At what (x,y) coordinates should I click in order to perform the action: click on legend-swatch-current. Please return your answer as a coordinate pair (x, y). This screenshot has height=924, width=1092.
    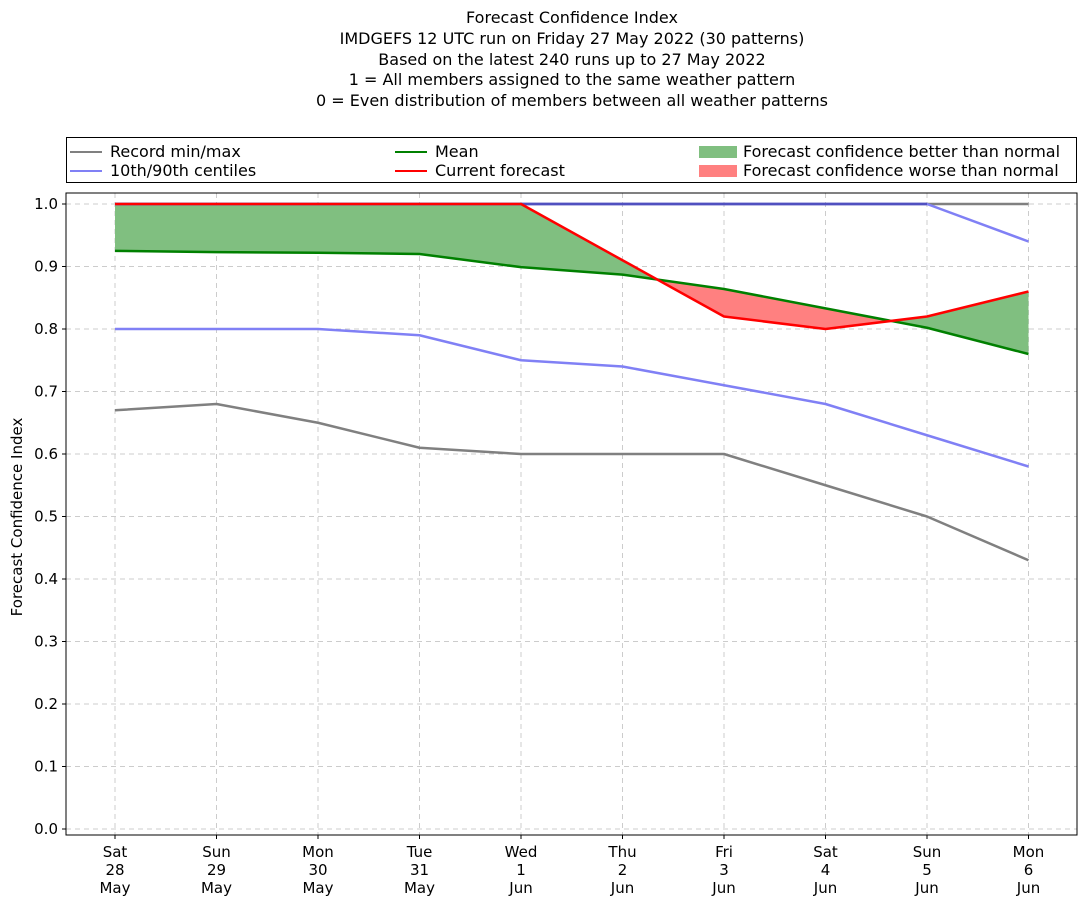
    Looking at the image, I should click on (411, 170).